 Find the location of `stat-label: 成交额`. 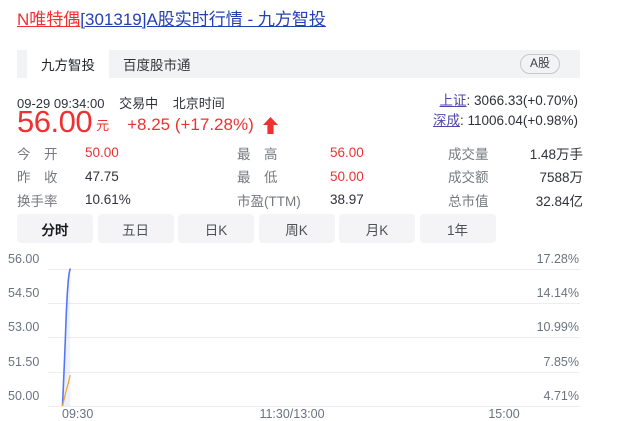

stat-label: 成交额 is located at coordinates (468, 178).